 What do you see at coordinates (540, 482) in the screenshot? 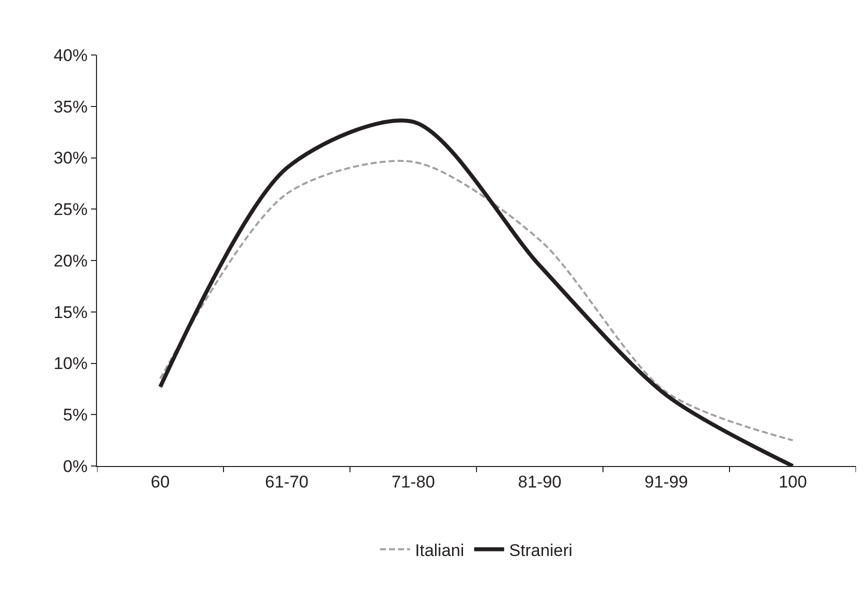
I see `x-tick-label: 81-90` at bounding box center [540, 482].